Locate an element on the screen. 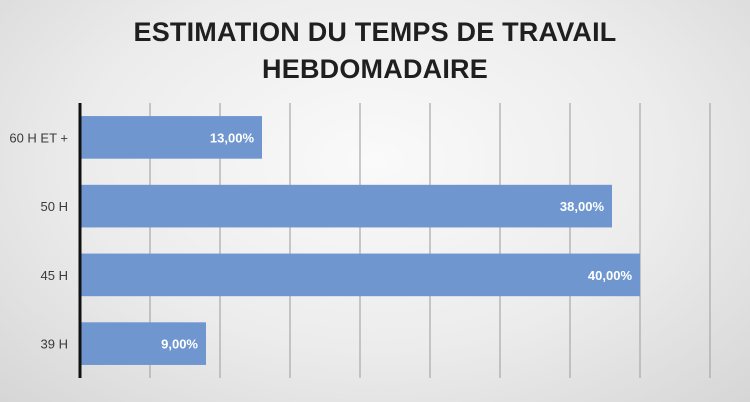 The height and width of the screenshot is (402, 750). category-label-2: 50 H is located at coordinates (54, 206).